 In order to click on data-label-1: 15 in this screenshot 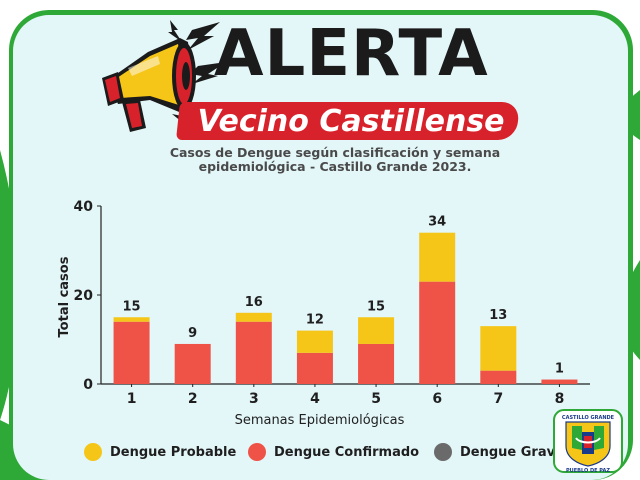, I will do `click(132, 306)`.